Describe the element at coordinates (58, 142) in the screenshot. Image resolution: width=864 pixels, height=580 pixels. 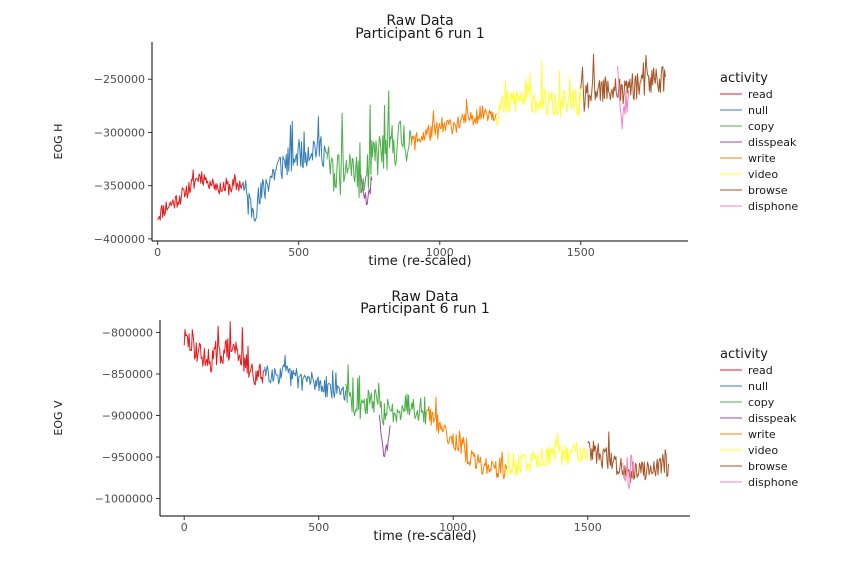
I see `y-axis-label: EOG H` at that location.